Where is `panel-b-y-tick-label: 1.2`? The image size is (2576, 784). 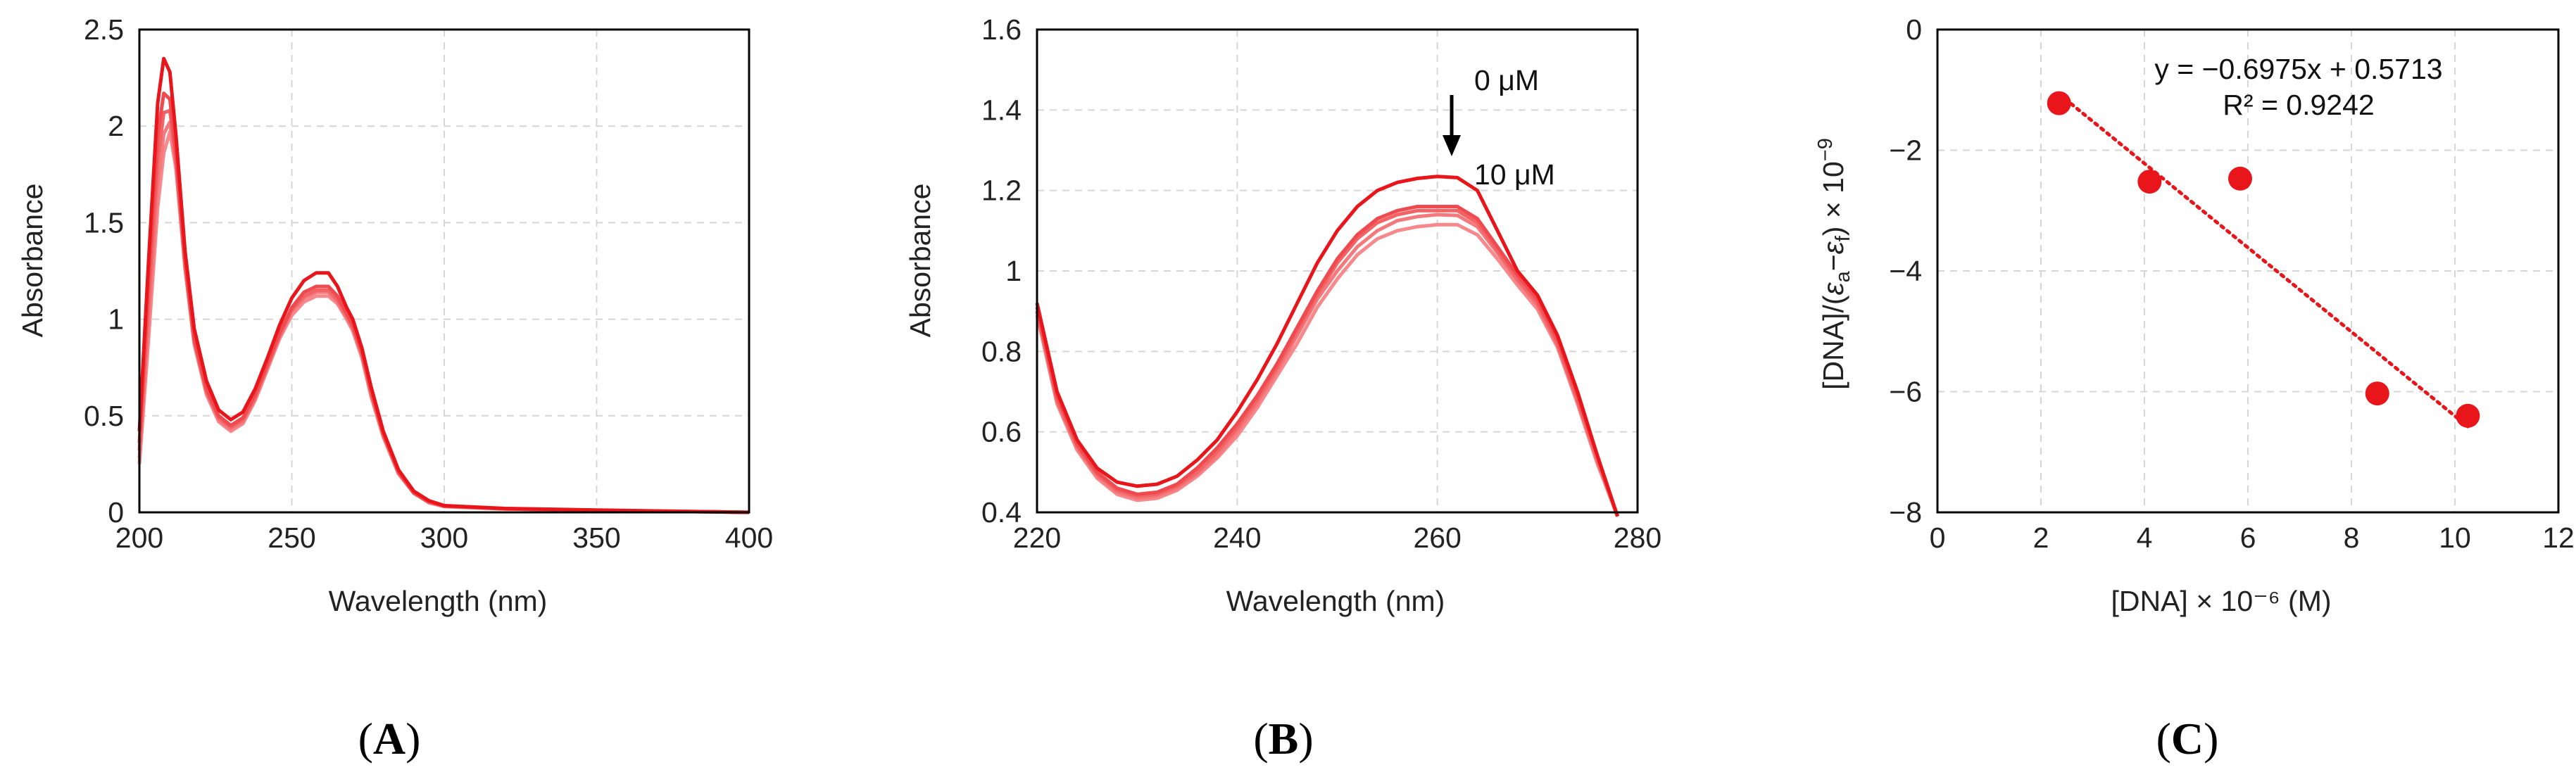 panel-b-y-tick-label: 1.2 is located at coordinates (1002, 191).